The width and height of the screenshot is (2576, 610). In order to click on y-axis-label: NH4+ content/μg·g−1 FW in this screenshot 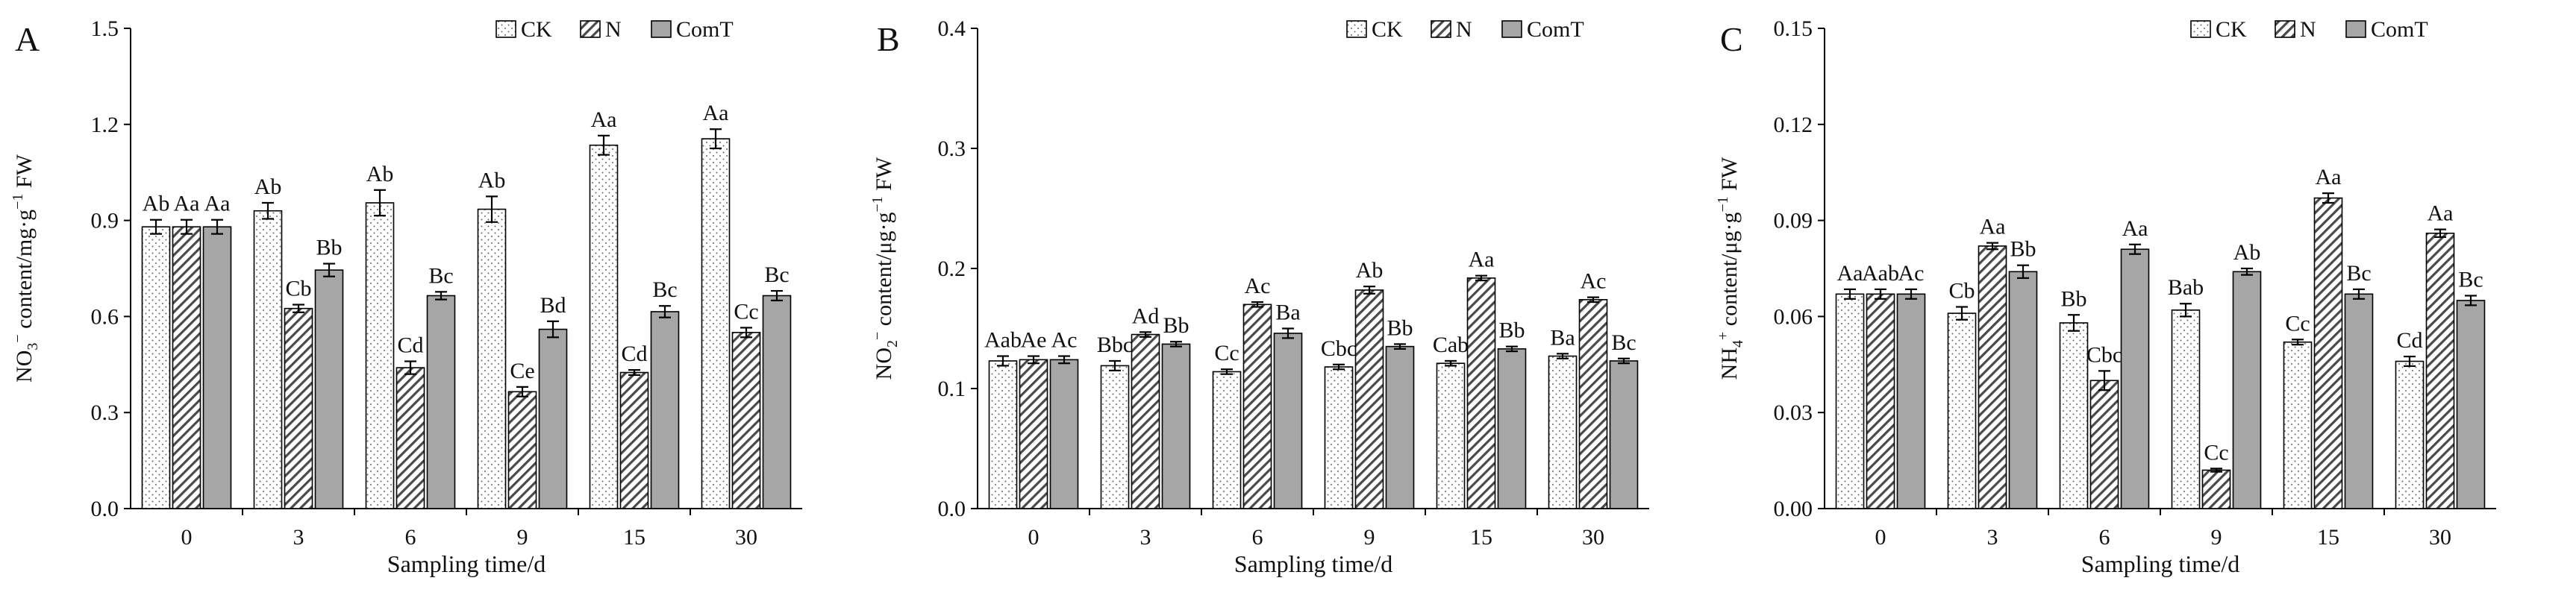, I will do `click(1730, 269)`.